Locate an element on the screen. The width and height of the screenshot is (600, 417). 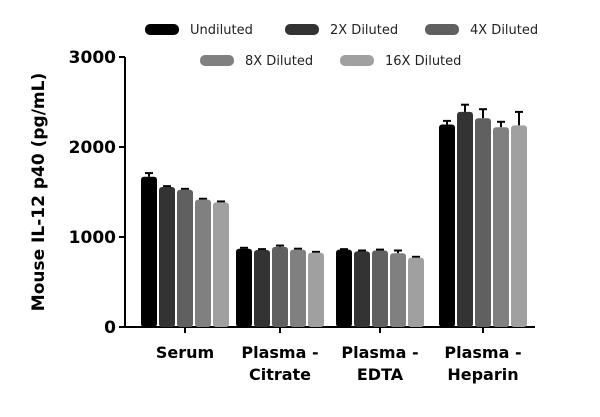
x-tick-label: Serum is located at coordinates (185, 352).